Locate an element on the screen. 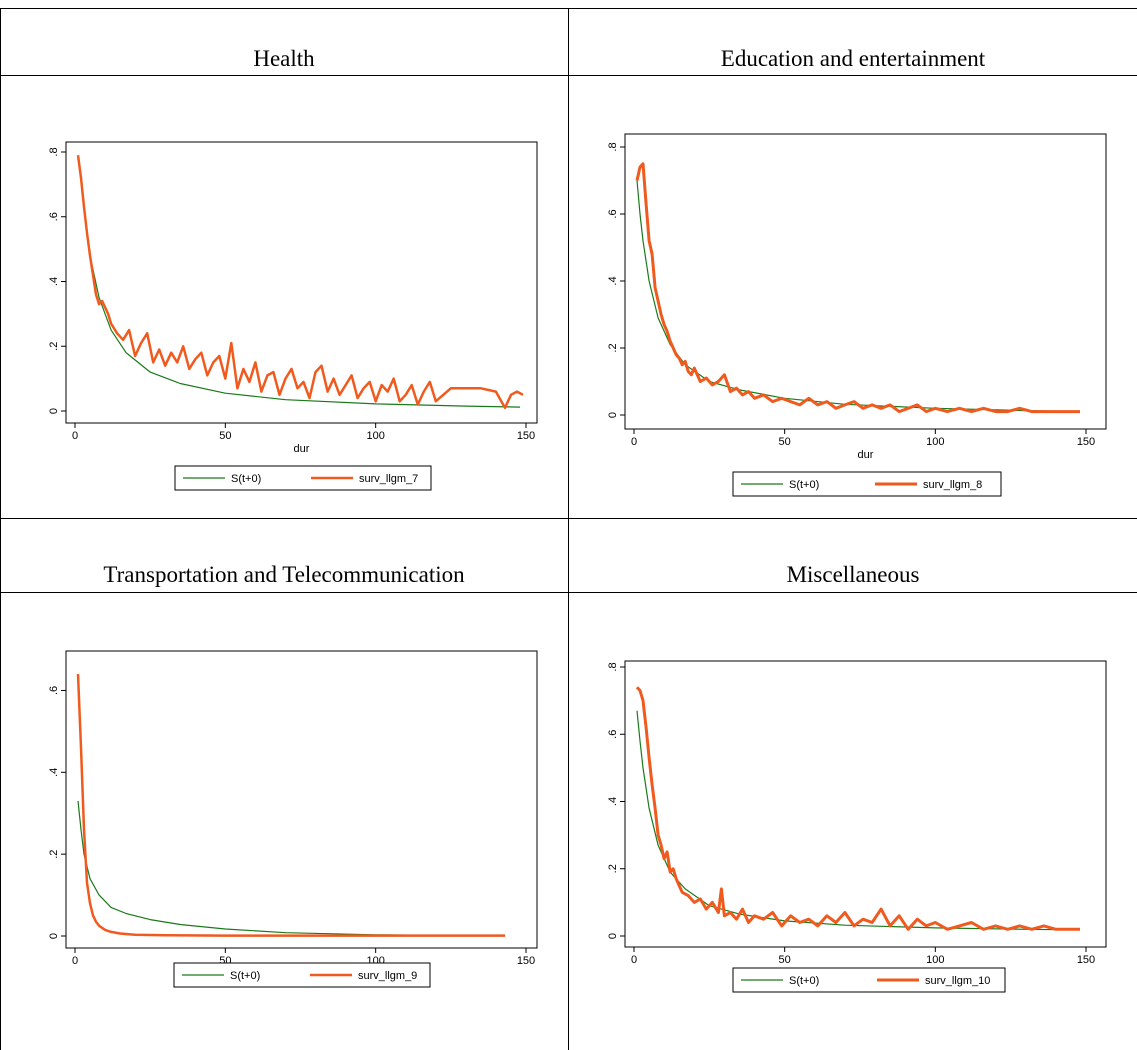 Image resolution: width=1137 pixels, height=1050 pixels. legend: S(t+0) surv_llgm_10 is located at coordinates (869, 980).